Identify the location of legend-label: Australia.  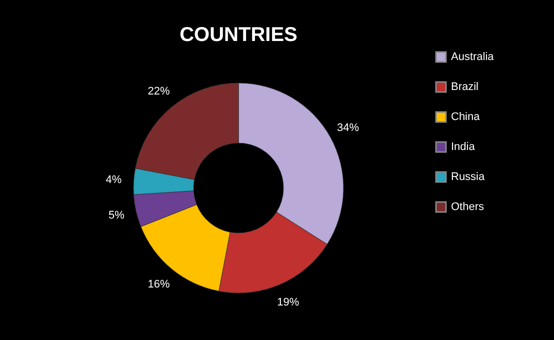
(473, 57).